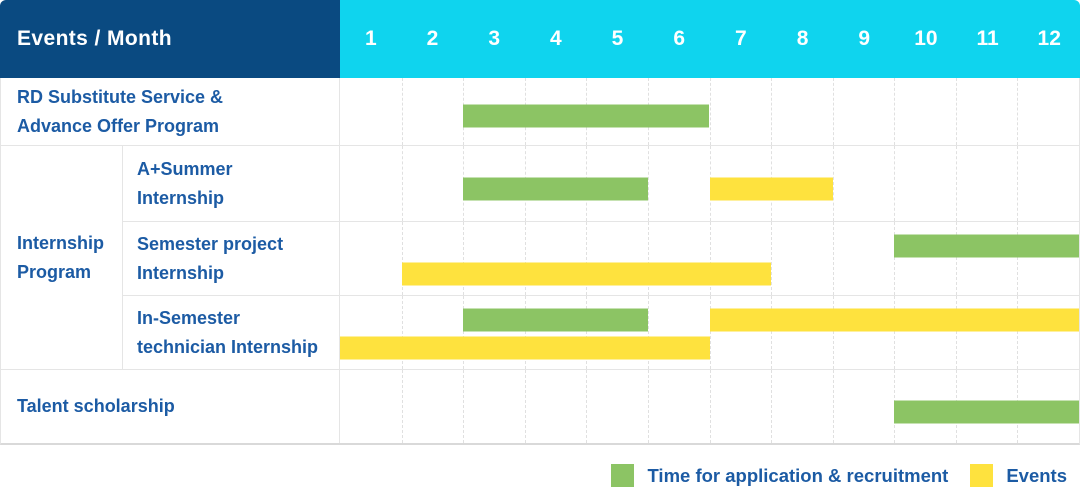  I want to click on row-label-in-semester-technician-internship-line: In-Semester, so click(189, 317).